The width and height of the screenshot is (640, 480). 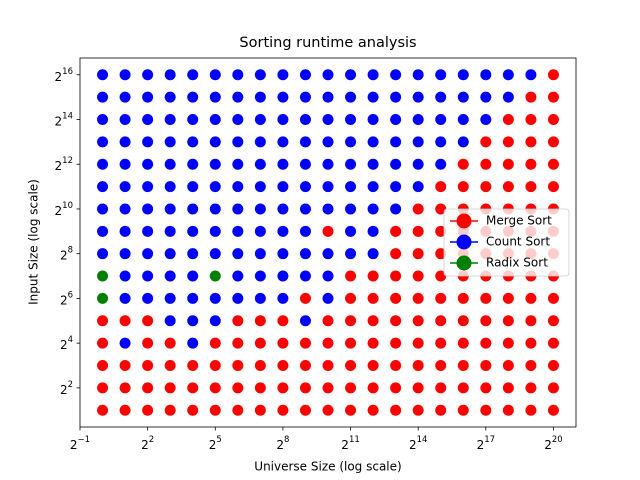 What do you see at coordinates (517, 263) in the screenshot?
I see `legend-label: Radix Sort` at bounding box center [517, 263].